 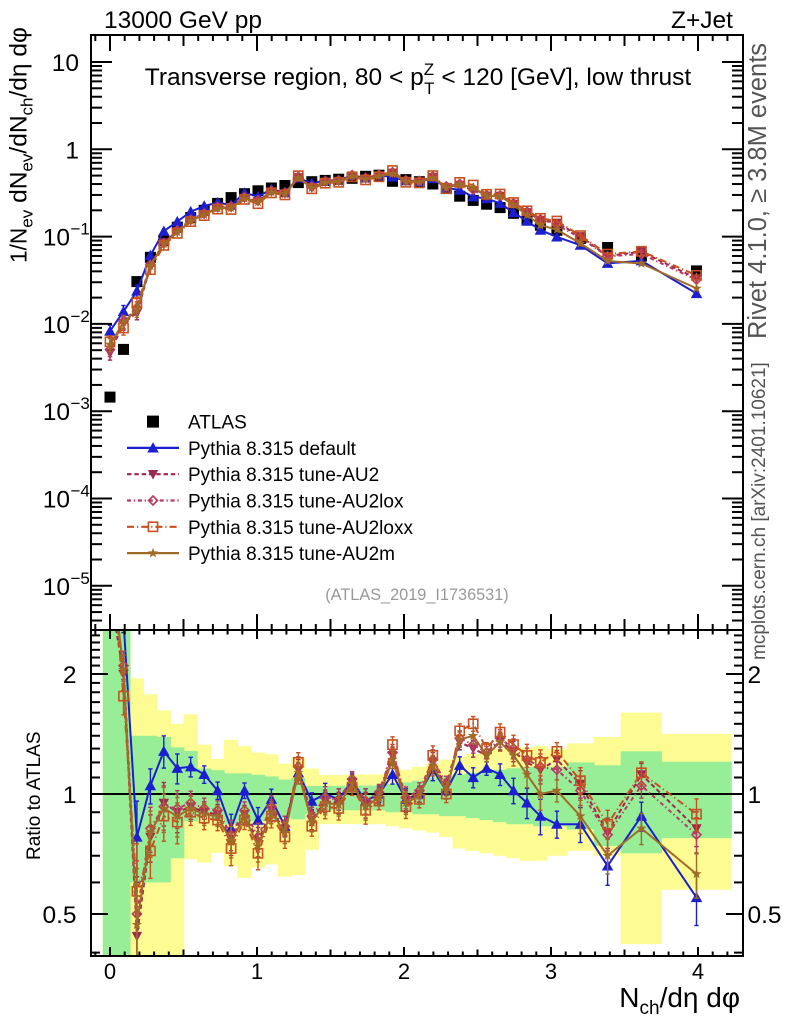 What do you see at coordinates (272, 449) in the screenshot?
I see `svg-text: Pythia 8.315 default` at bounding box center [272, 449].